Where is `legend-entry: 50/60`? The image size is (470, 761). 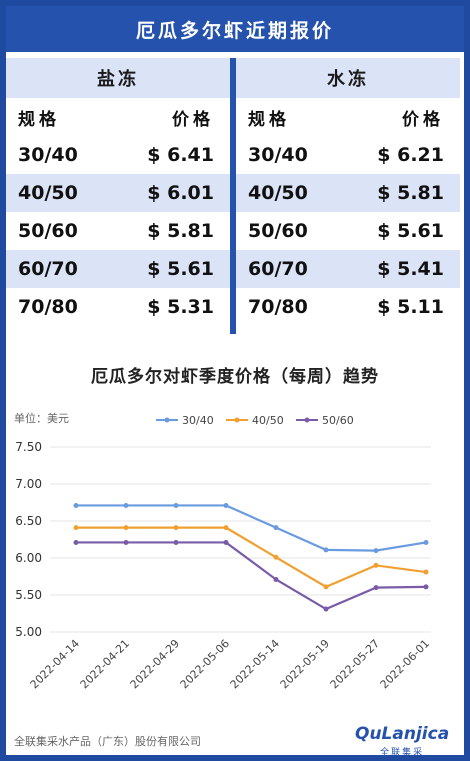
legend-entry: 50/60 is located at coordinates (338, 420).